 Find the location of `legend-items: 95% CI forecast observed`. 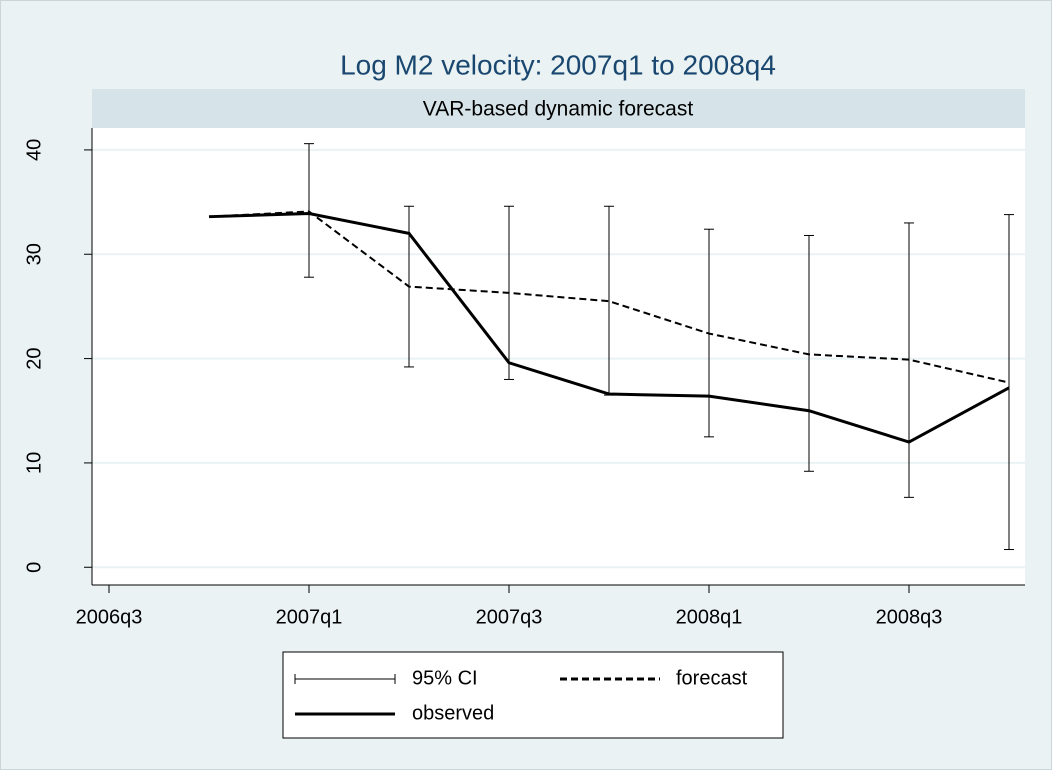

legend-items: 95% CI forecast observed is located at coordinates (521, 695).